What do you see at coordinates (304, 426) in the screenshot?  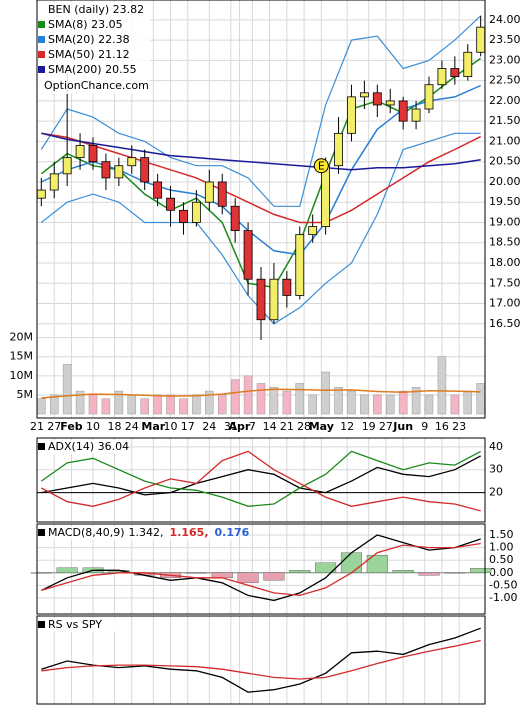 I see `x-tick-label: 28` at bounding box center [304, 426].